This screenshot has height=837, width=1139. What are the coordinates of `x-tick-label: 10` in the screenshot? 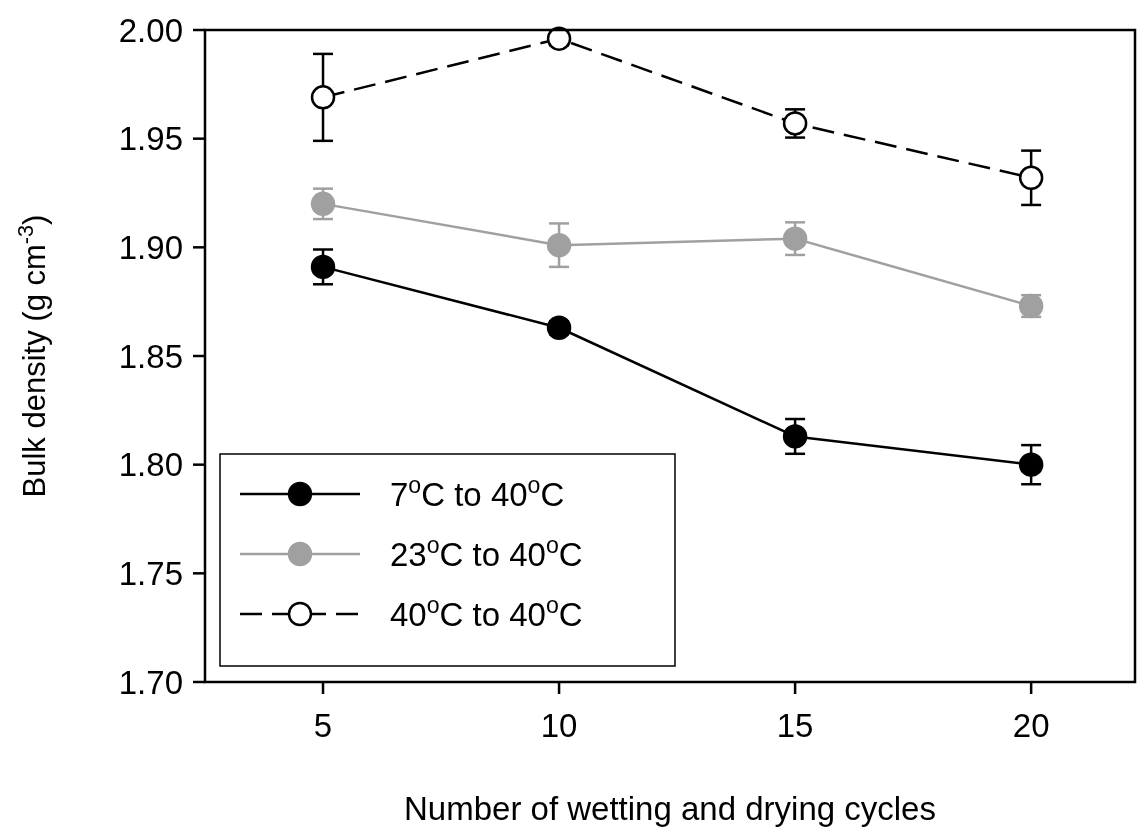 It's located at (559, 725).